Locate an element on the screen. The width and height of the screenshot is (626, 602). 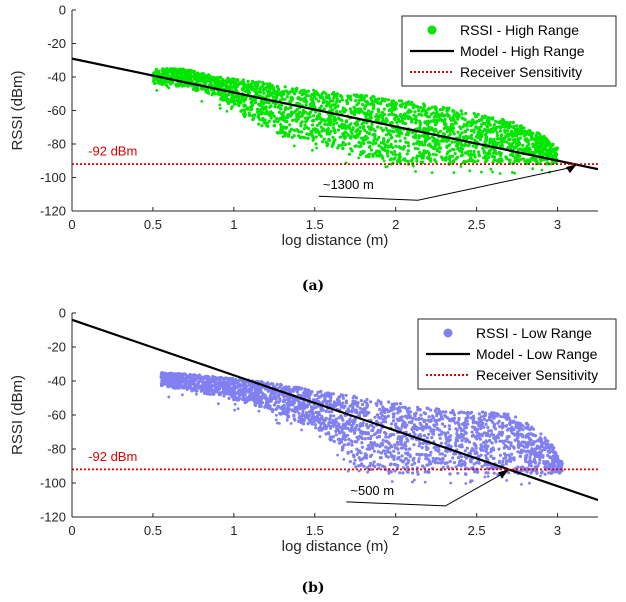
legend-label: Receiver Sensitivity is located at coordinates (521, 72).